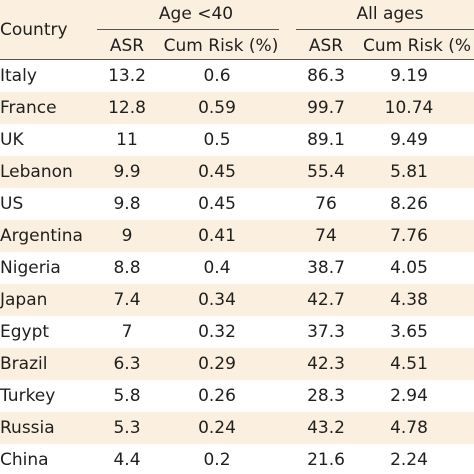 This screenshot has height=474, width=474. What do you see at coordinates (41, 236) in the screenshot?
I see `cell-country: Argentina` at bounding box center [41, 236].